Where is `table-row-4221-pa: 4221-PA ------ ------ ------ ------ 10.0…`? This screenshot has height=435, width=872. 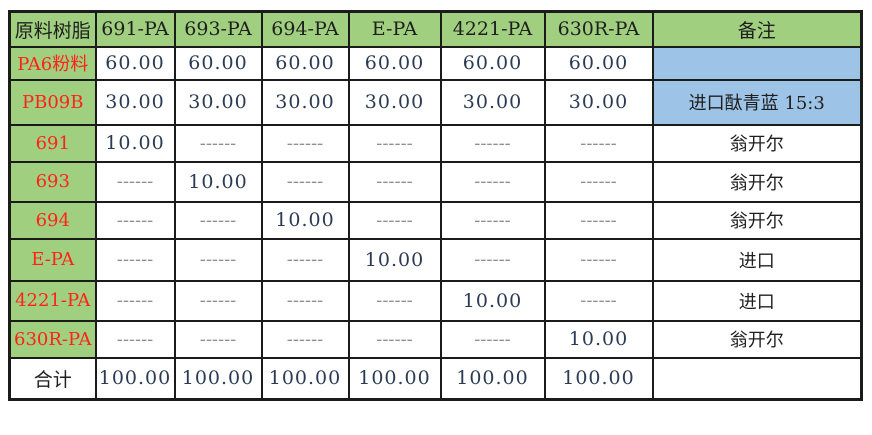 table-row-4221-pa: 4221-PA ------ ------ ------ ------ 10.0… is located at coordinates (435, 300).